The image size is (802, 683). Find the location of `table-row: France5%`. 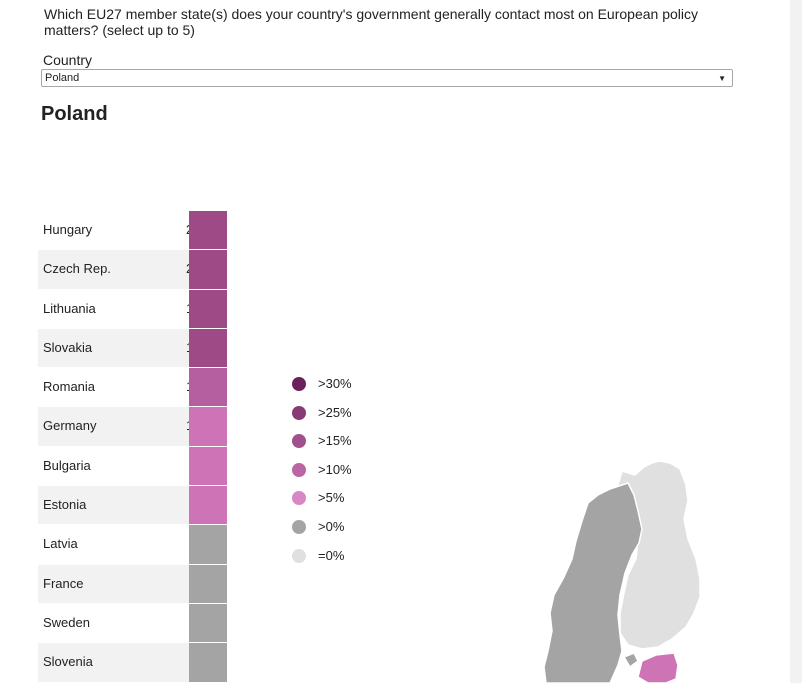

table-row: France5% is located at coordinates (132, 584).